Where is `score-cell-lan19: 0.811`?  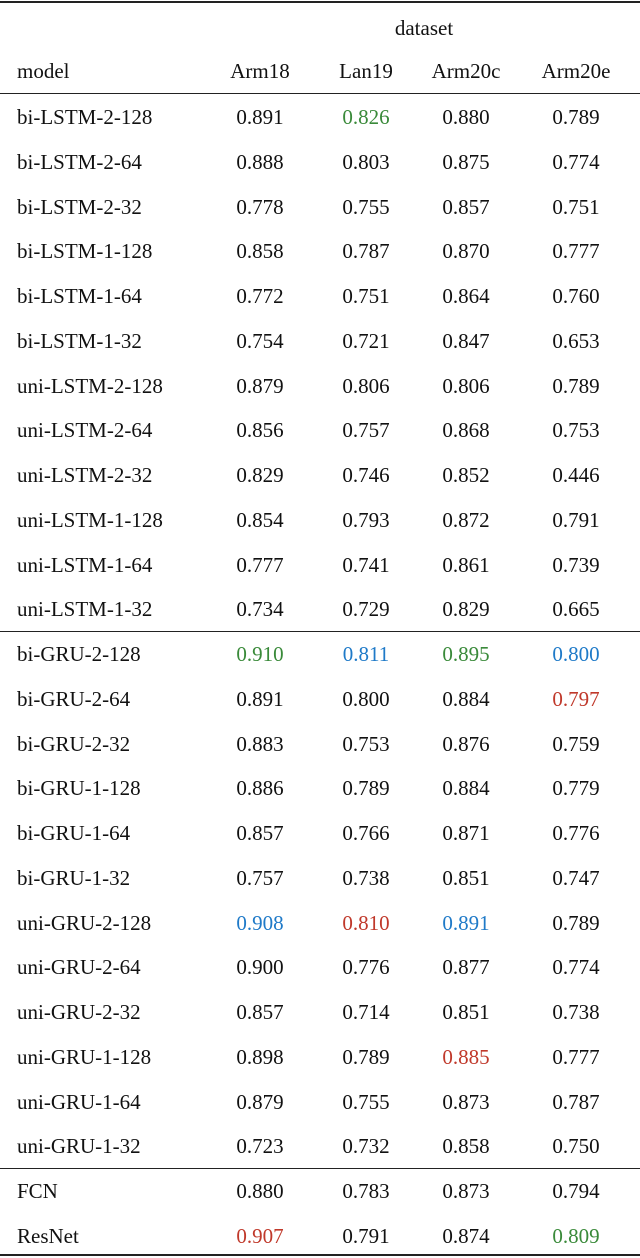 score-cell-lan19: 0.811 is located at coordinates (366, 654).